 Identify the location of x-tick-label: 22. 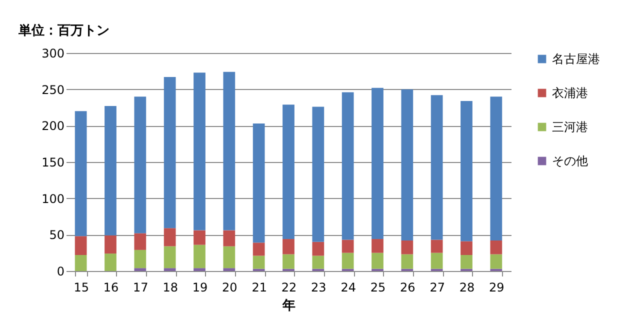
(289, 287).